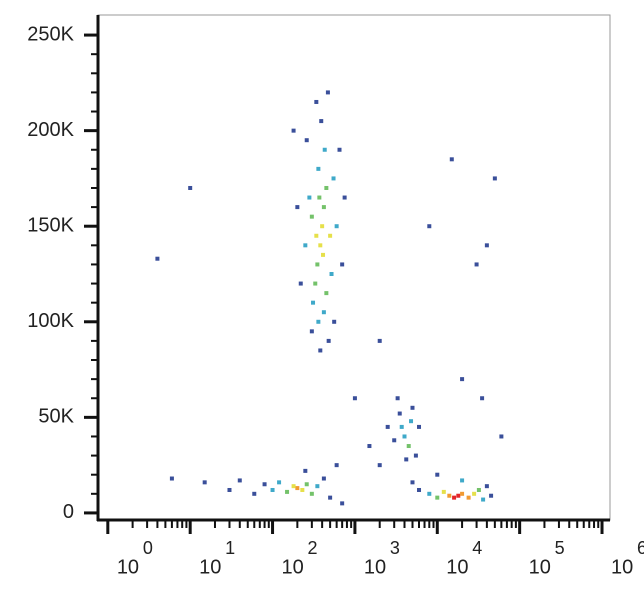  What do you see at coordinates (560, 548) in the screenshot?
I see `x-tick-exponent: 5` at bounding box center [560, 548].